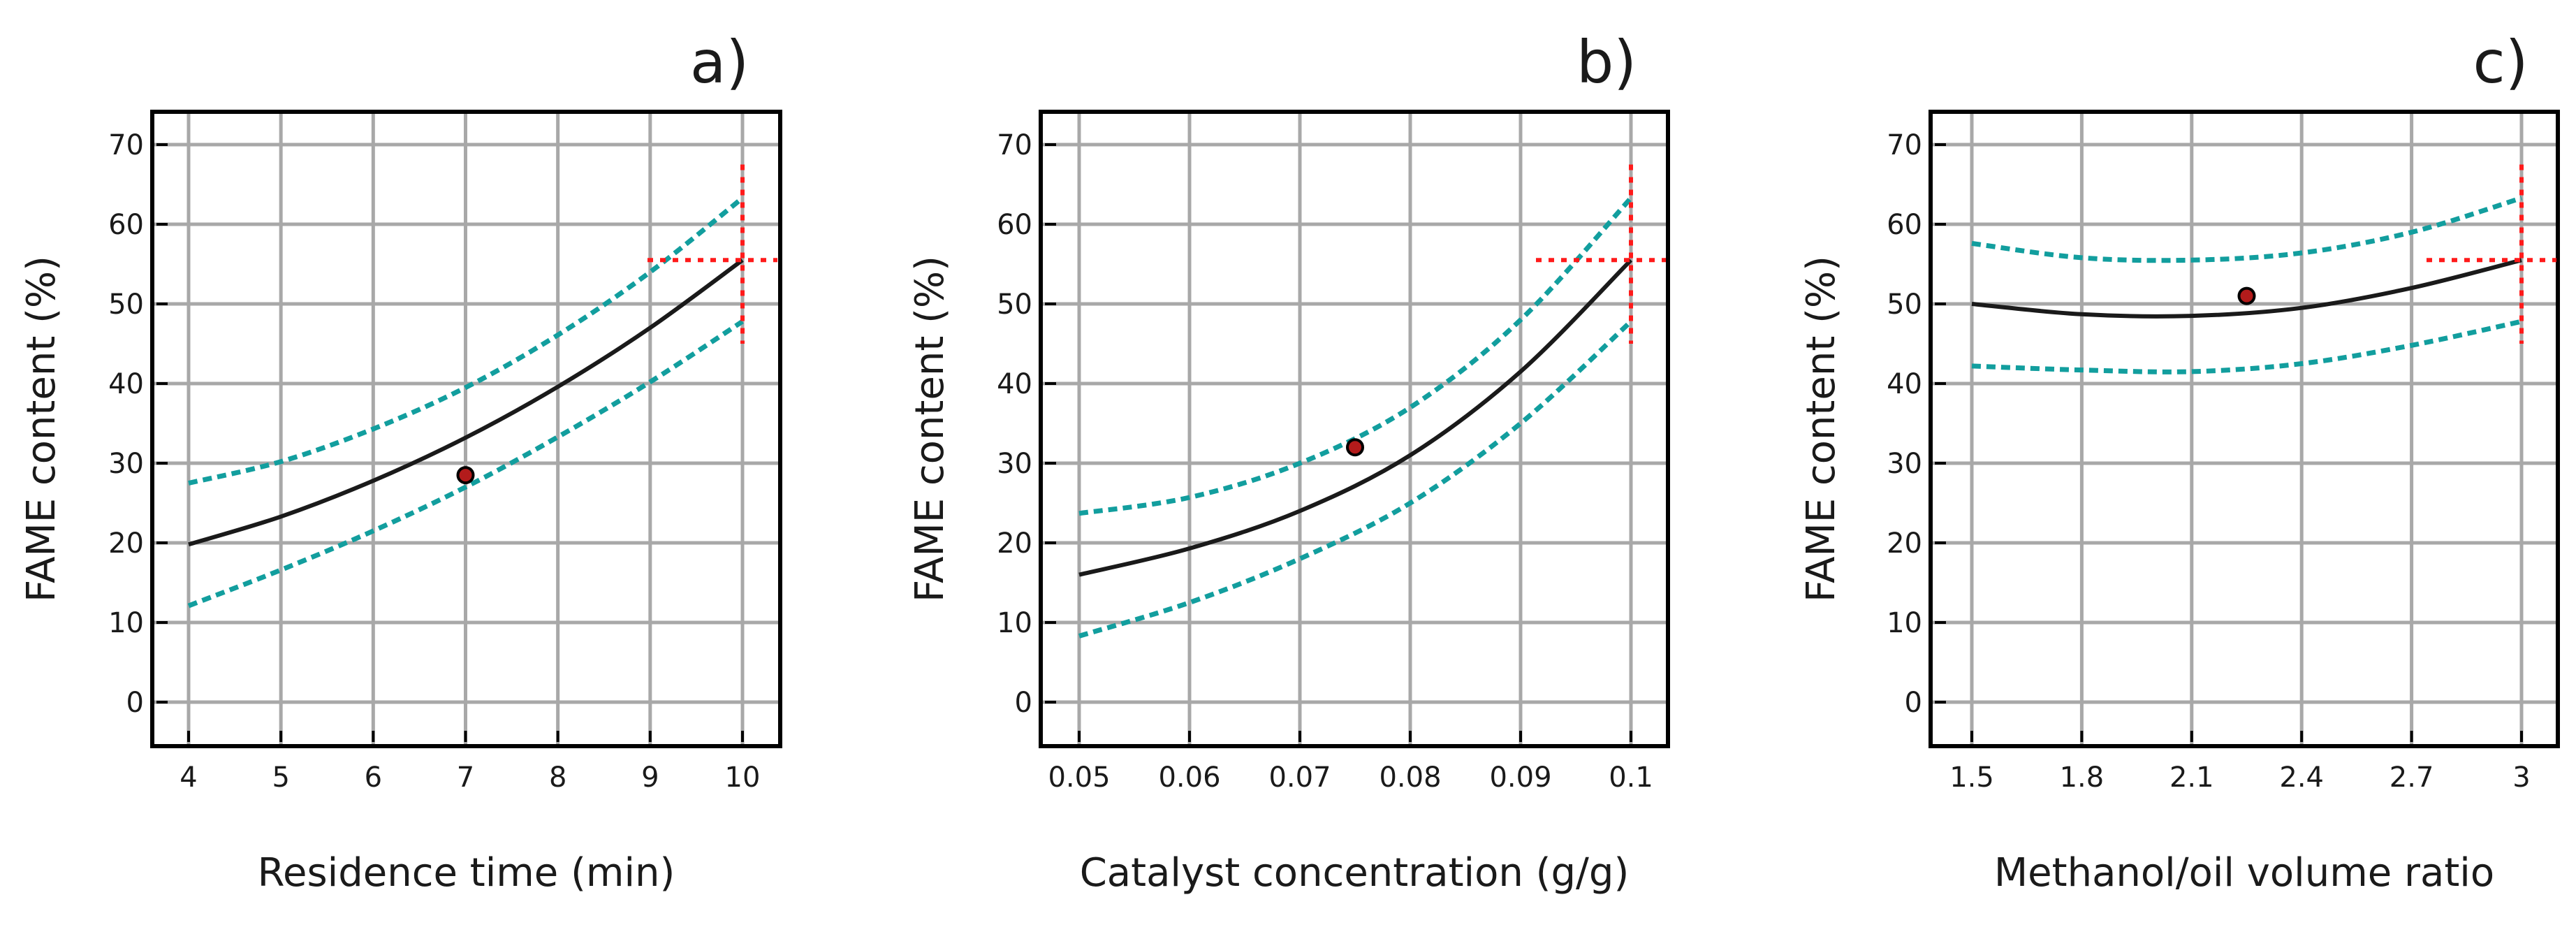 This screenshot has height=925, width=2576. I want to click on x-tick-label: 3, so click(2521, 778).